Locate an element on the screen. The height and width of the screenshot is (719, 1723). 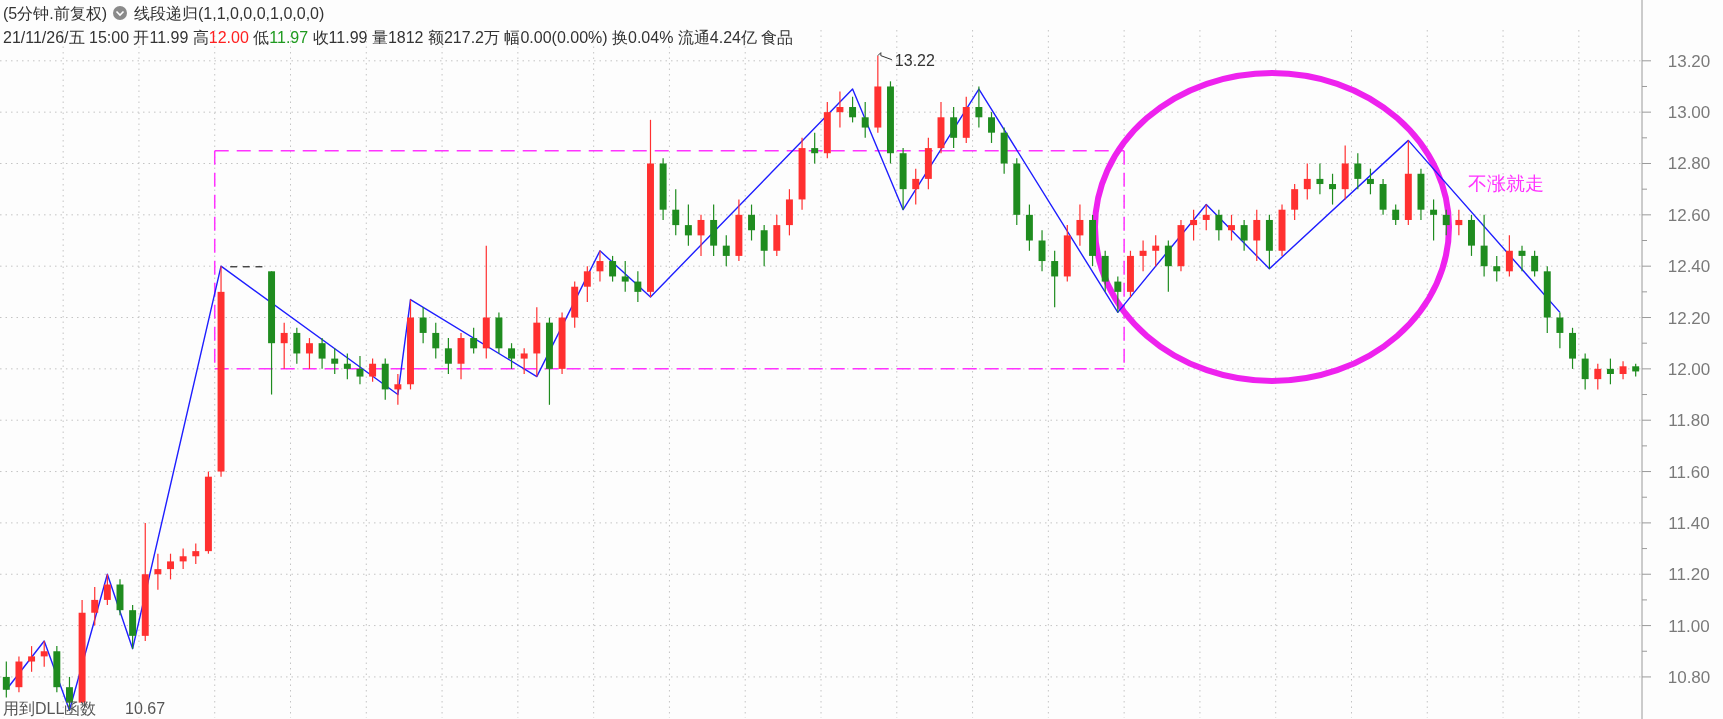
text: 线段递归(1,1,0,0,0,1,0,0,0) is located at coordinates (229, 13).